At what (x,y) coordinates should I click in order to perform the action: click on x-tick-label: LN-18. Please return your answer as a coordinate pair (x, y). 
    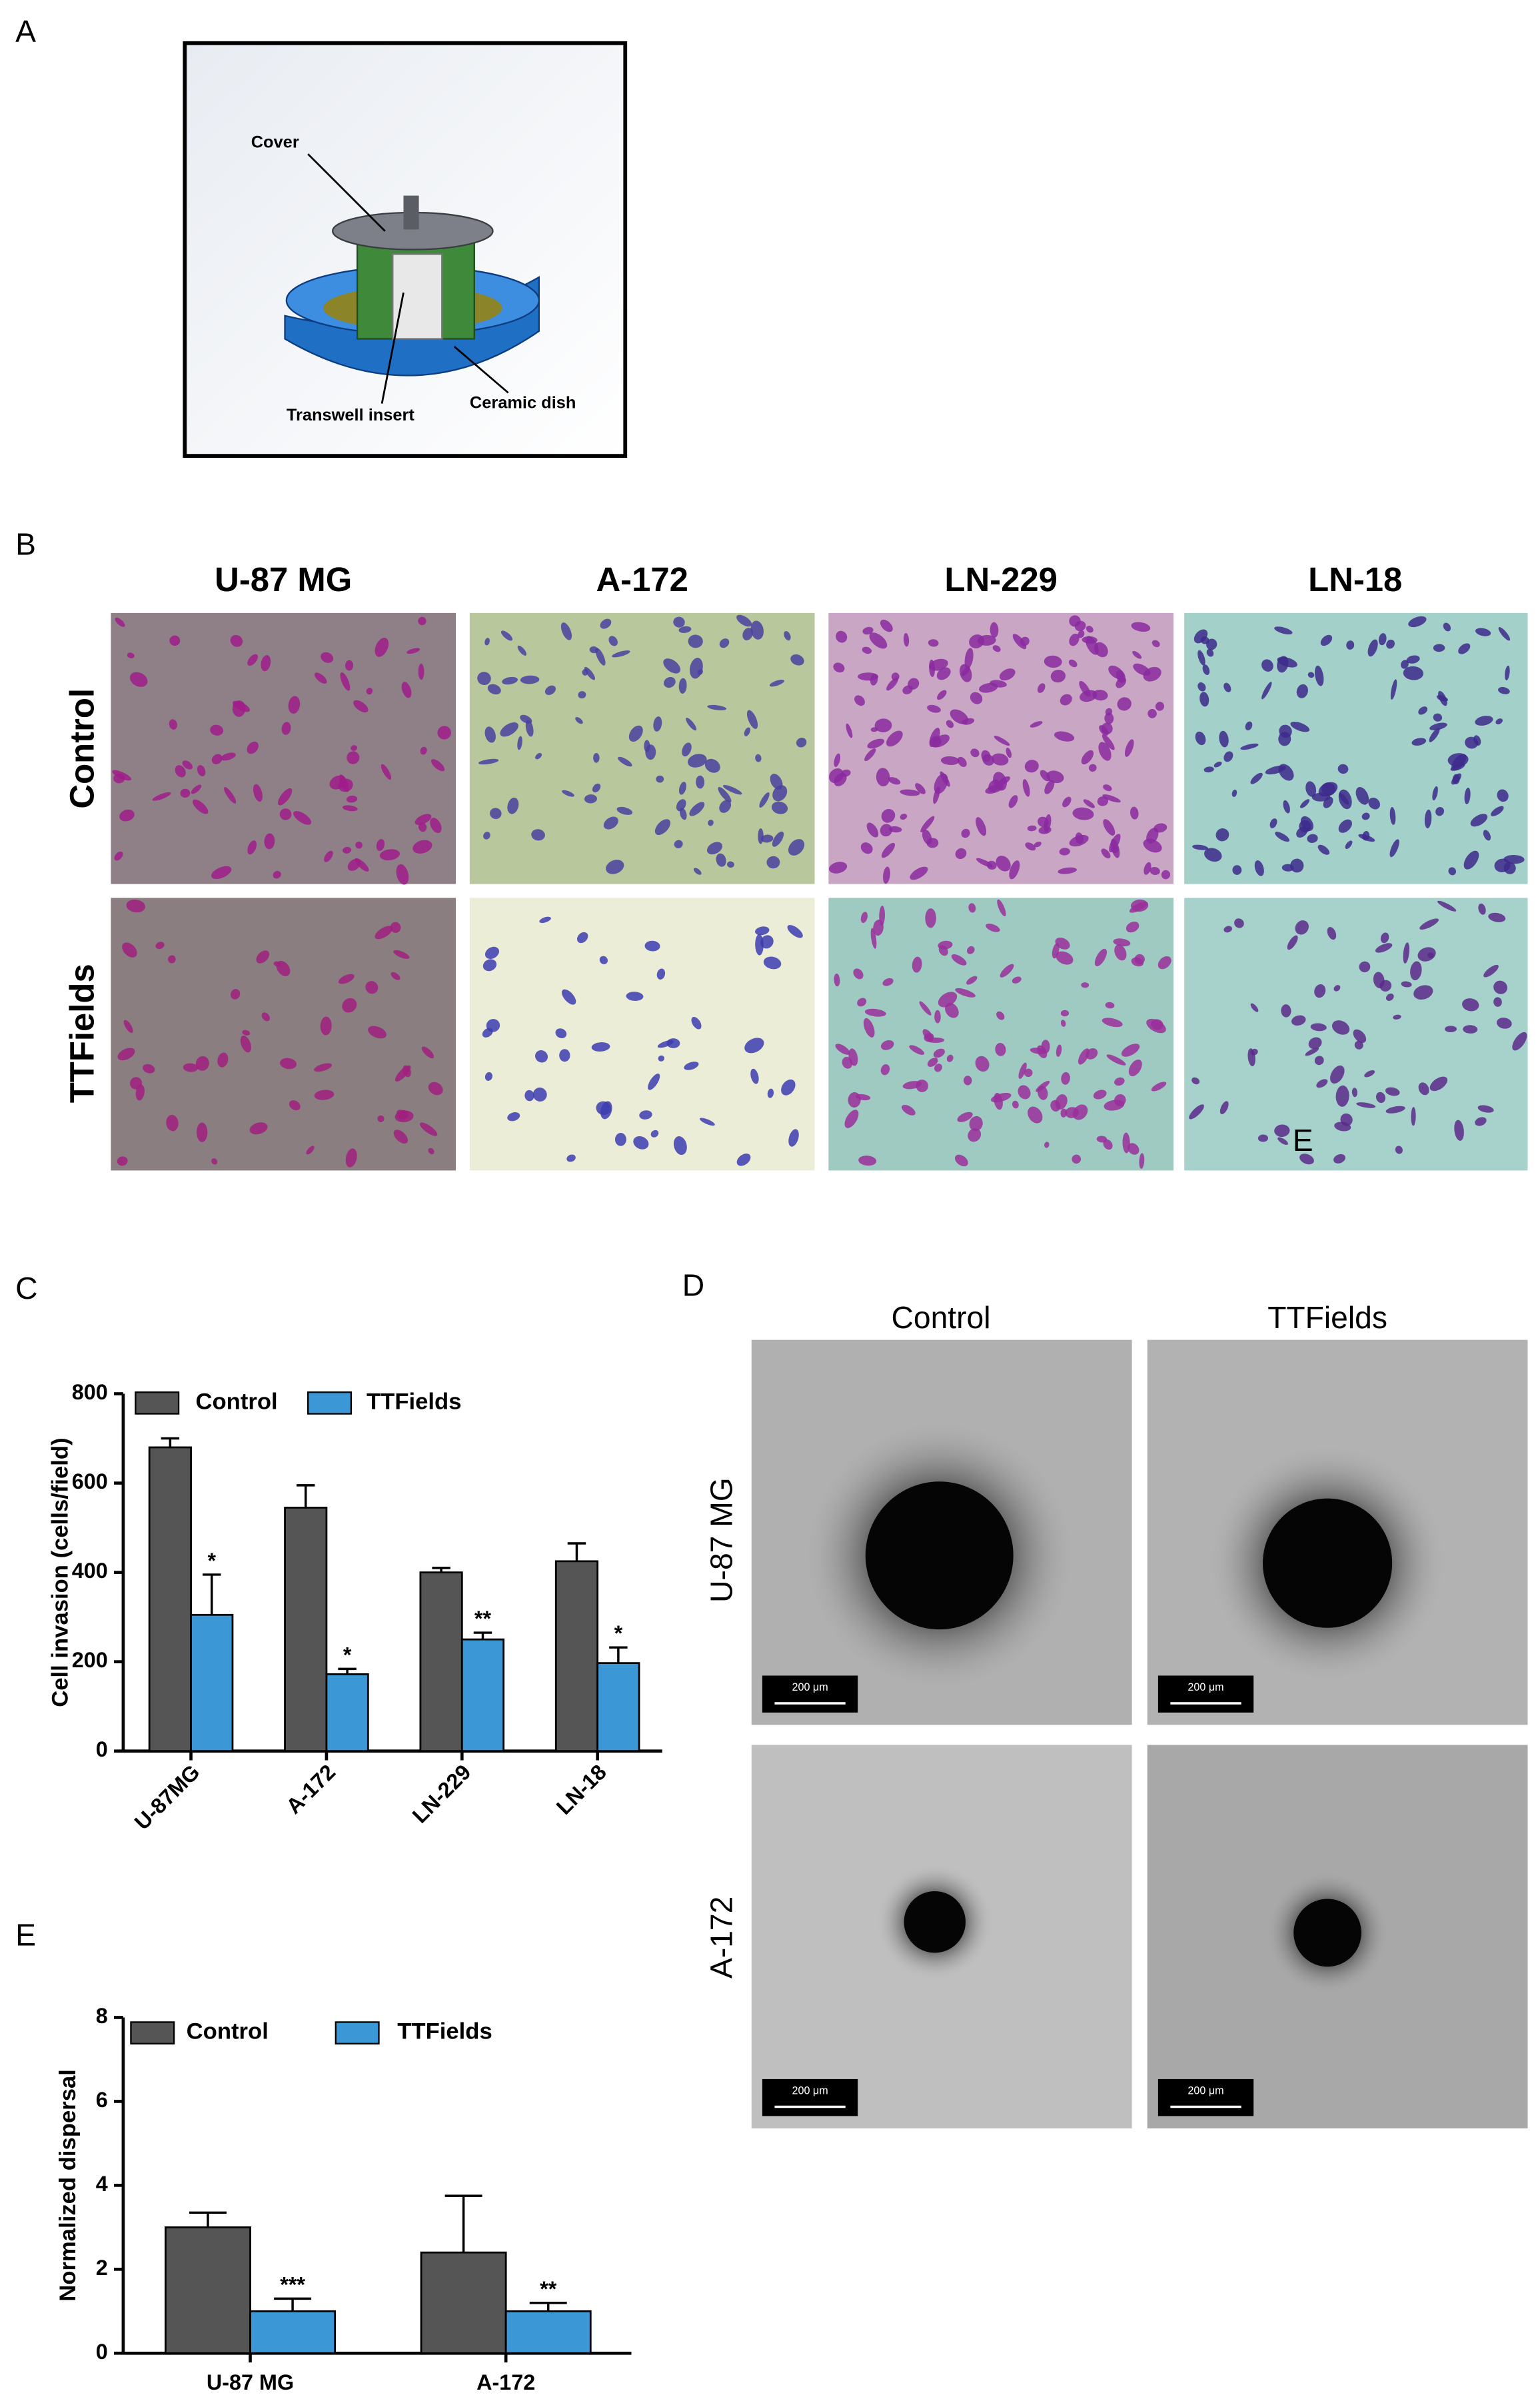
    Looking at the image, I should click on (581, 1790).